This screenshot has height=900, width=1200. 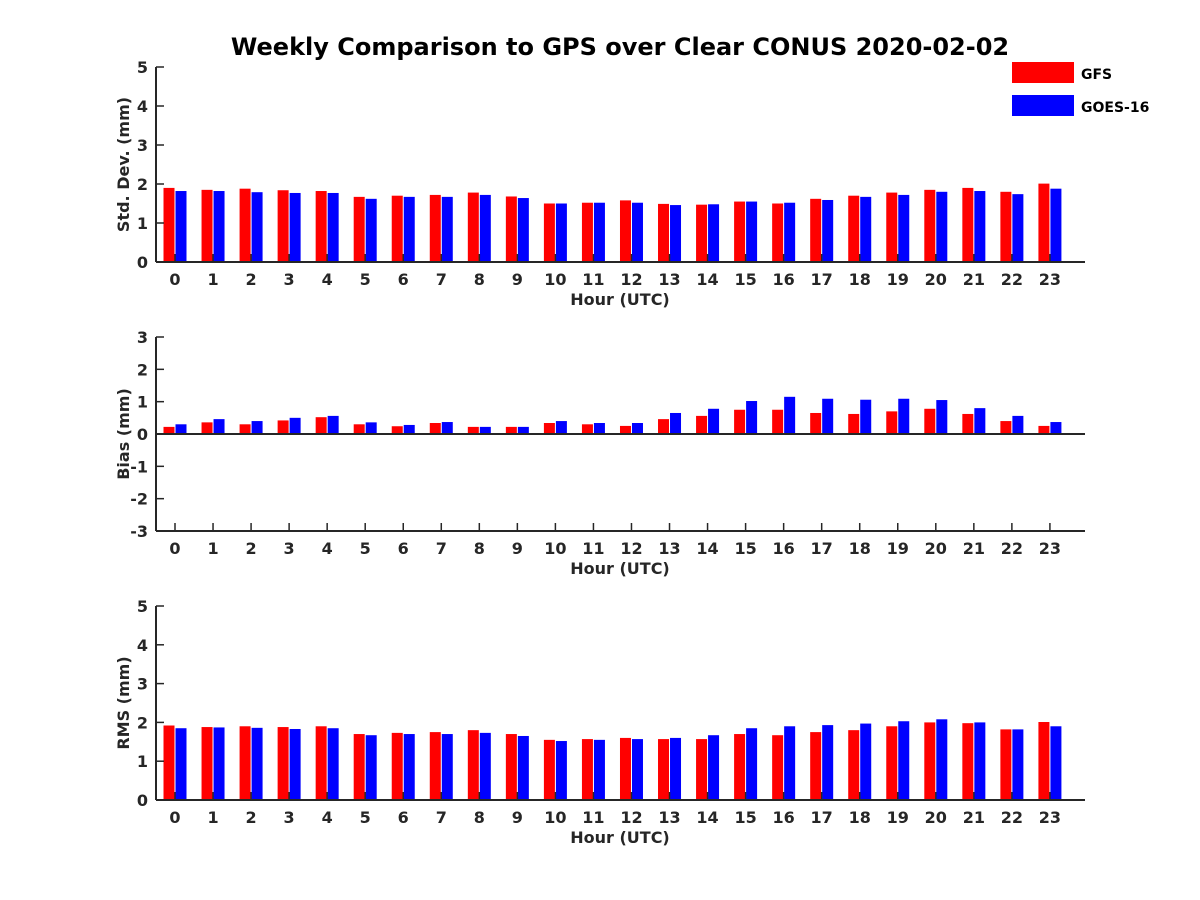 What do you see at coordinates (139, 499) in the screenshot?
I see `bias-y-tick-label: -2` at bounding box center [139, 499].